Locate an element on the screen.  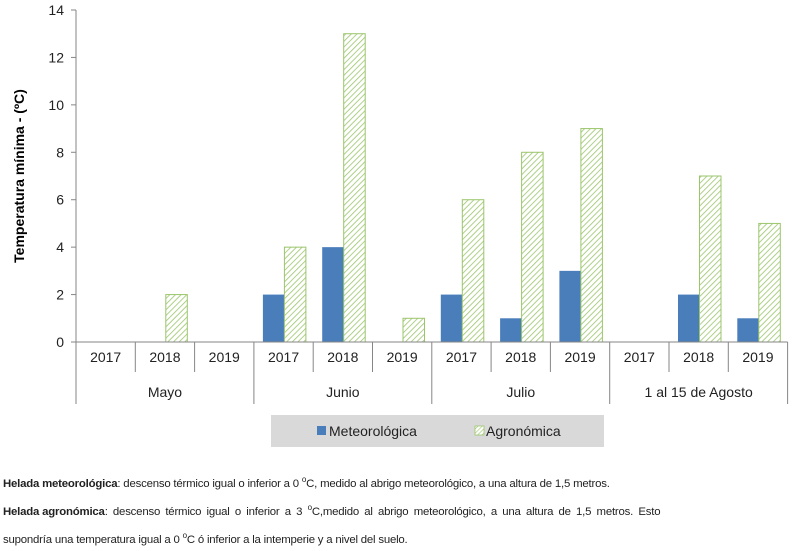
y-tick-label: 0 is located at coordinates (60, 342).